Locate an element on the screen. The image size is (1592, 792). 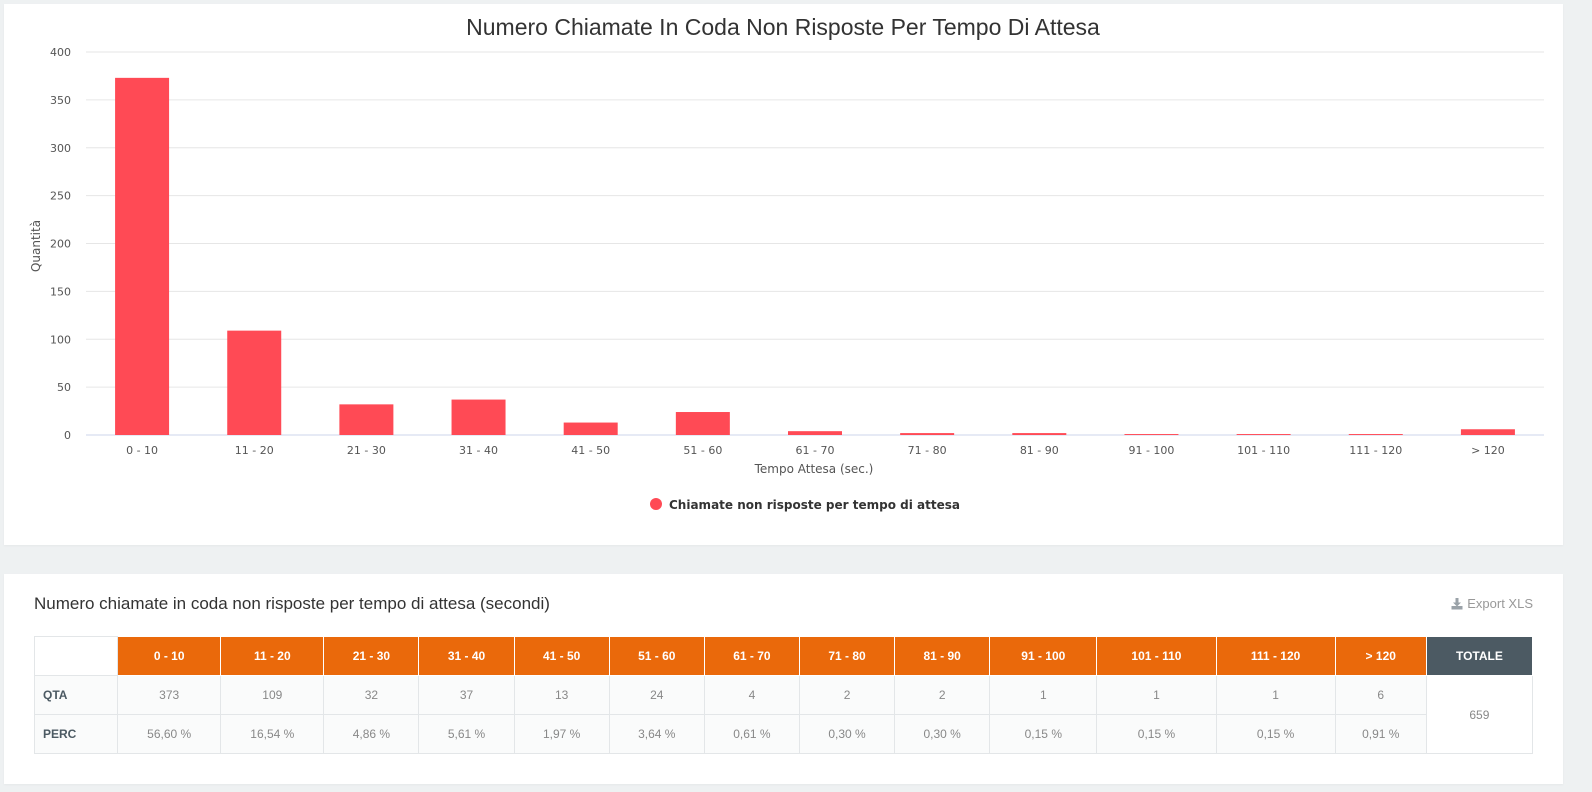
table-header-cell: 91 - 100 is located at coordinates (1043, 656).